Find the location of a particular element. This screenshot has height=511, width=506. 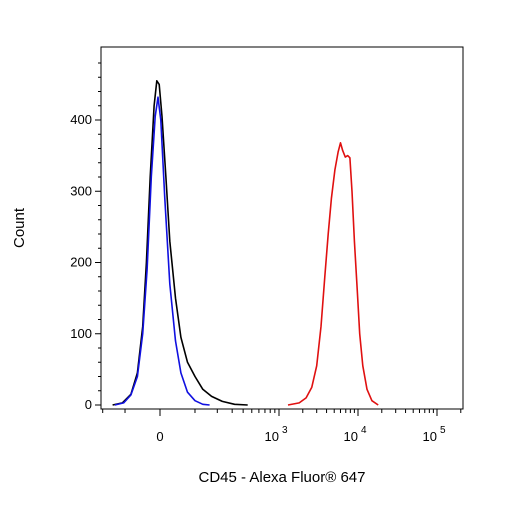

y-tick-label: 0 is located at coordinates (88, 404).